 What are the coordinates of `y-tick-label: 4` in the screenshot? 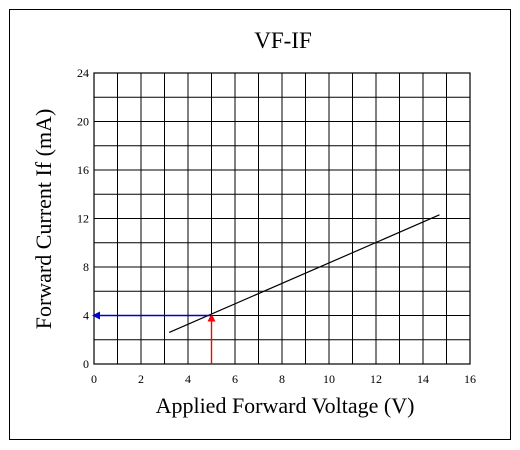 It's located at (86, 316).